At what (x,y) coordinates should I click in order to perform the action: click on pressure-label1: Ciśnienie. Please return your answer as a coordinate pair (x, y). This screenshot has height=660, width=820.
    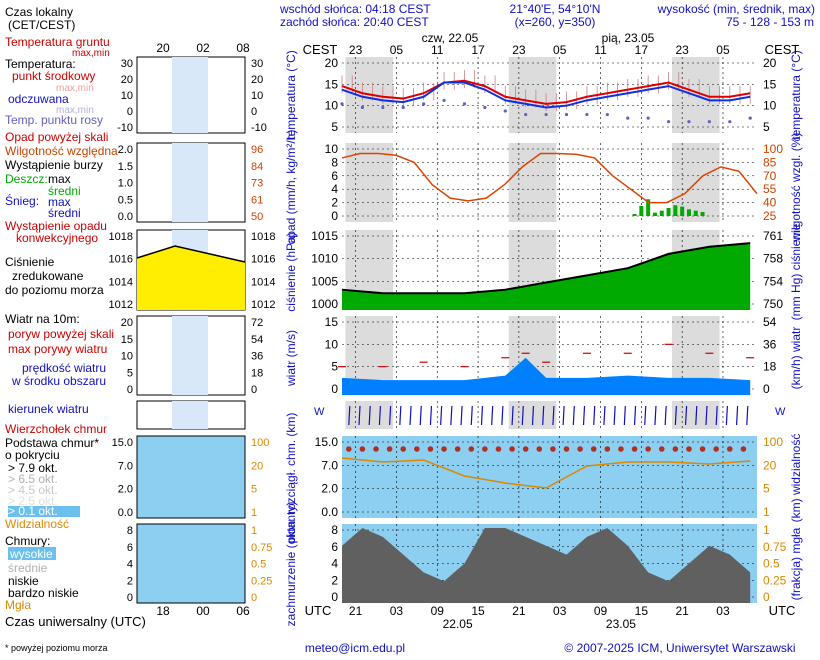
    Looking at the image, I should click on (30, 262).